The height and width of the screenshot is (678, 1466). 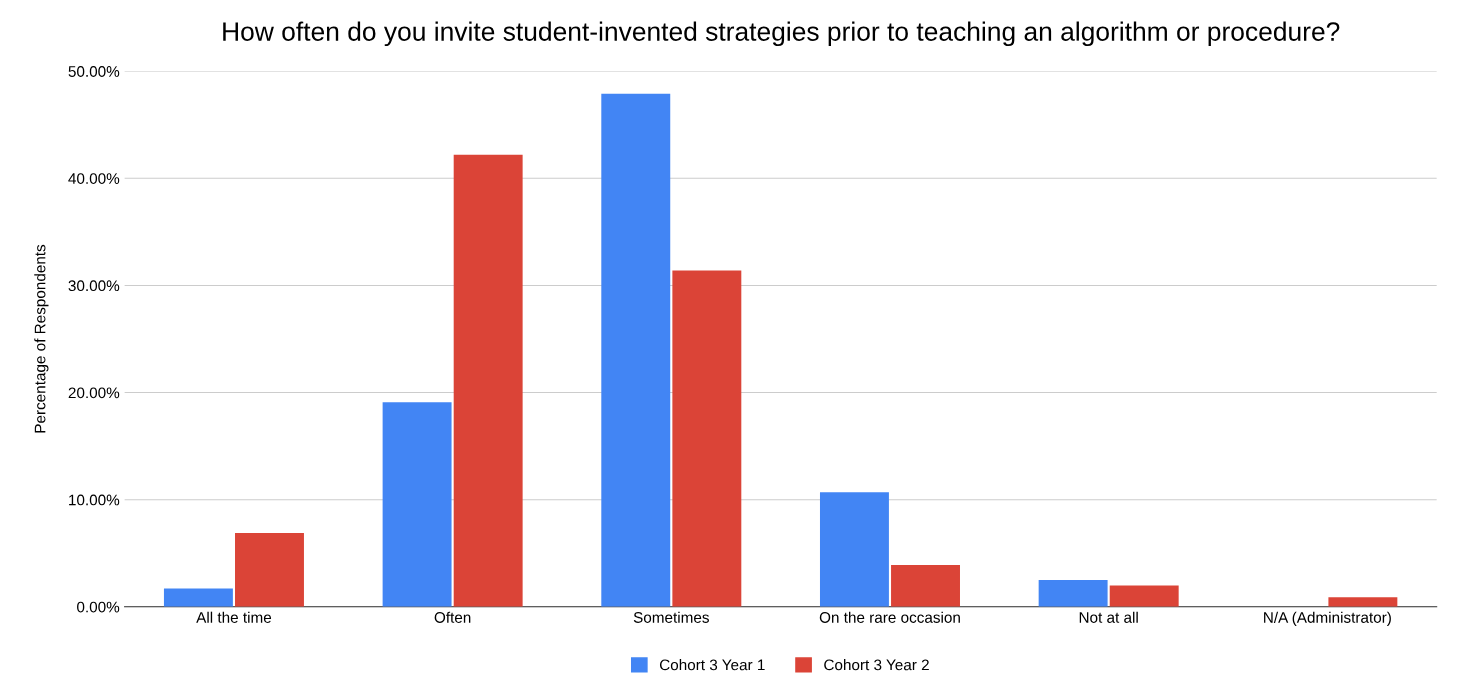 What do you see at coordinates (781, 34) in the screenshot?
I see `chart-title: How often do you invite student-invented strategies prior to teaching an algorithm or procedure?` at bounding box center [781, 34].